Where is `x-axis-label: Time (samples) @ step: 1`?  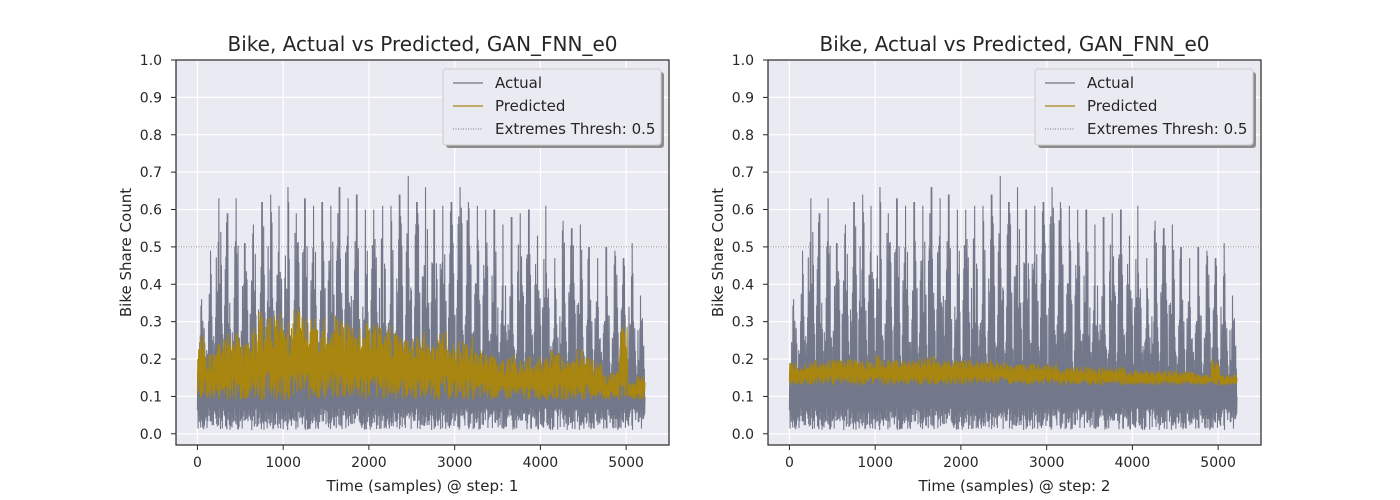 x-axis-label: Time (samples) @ step: 1 is located at coordinates (422, 486).